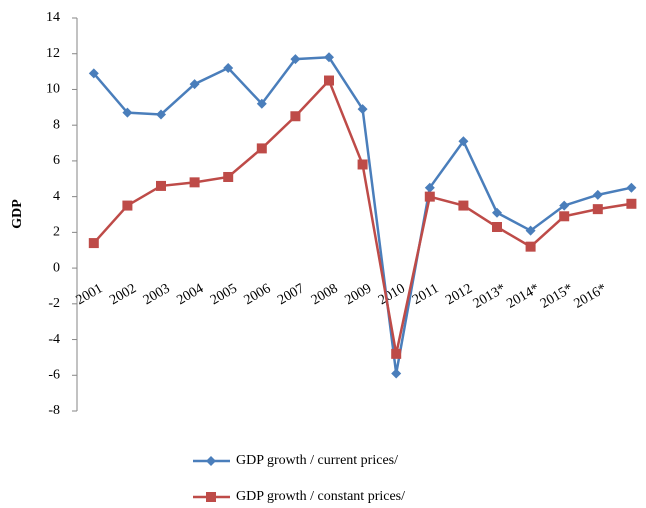 Image resolution: width=646 pixels, height=508 pixels. I want to click on x-tick-label: 2014*, so click(523, 296).